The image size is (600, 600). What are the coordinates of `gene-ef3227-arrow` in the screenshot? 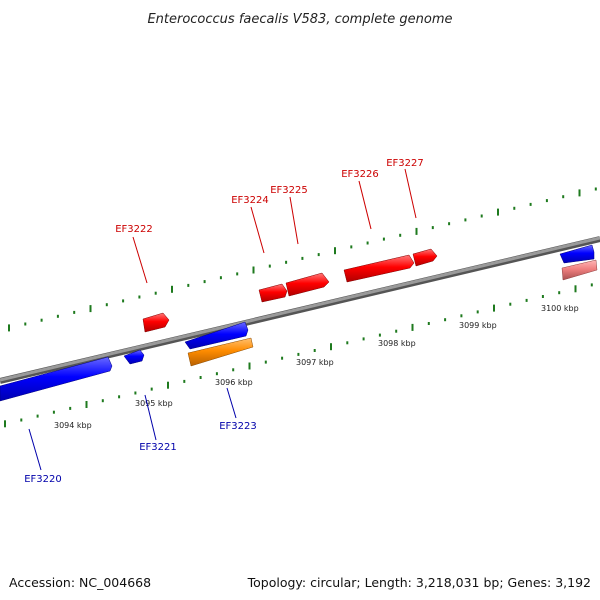 It's located at (425, 257).